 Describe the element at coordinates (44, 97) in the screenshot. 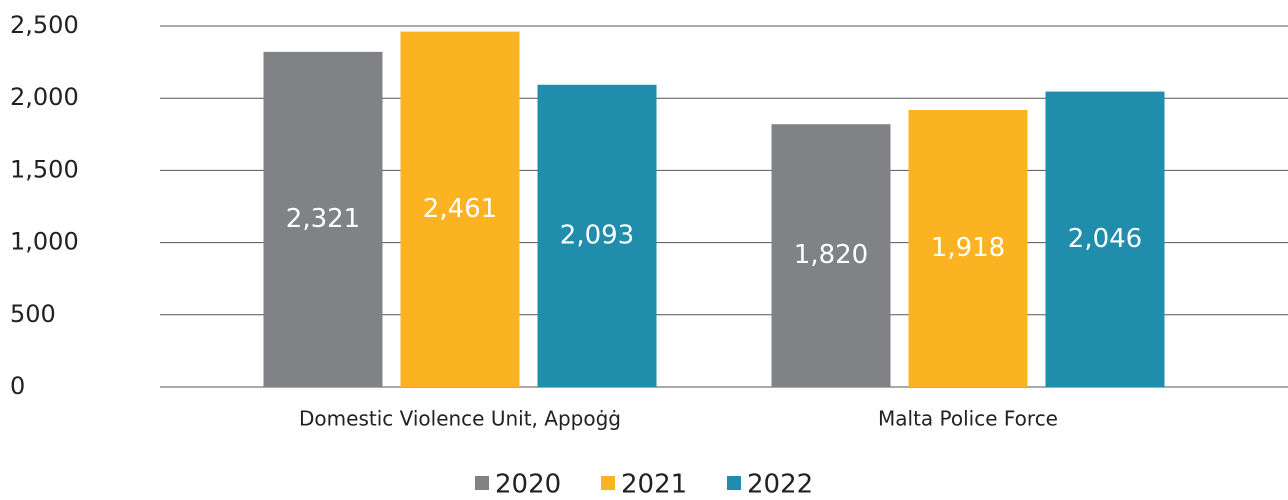

I see `y-tick-label: 2,000` at that location.